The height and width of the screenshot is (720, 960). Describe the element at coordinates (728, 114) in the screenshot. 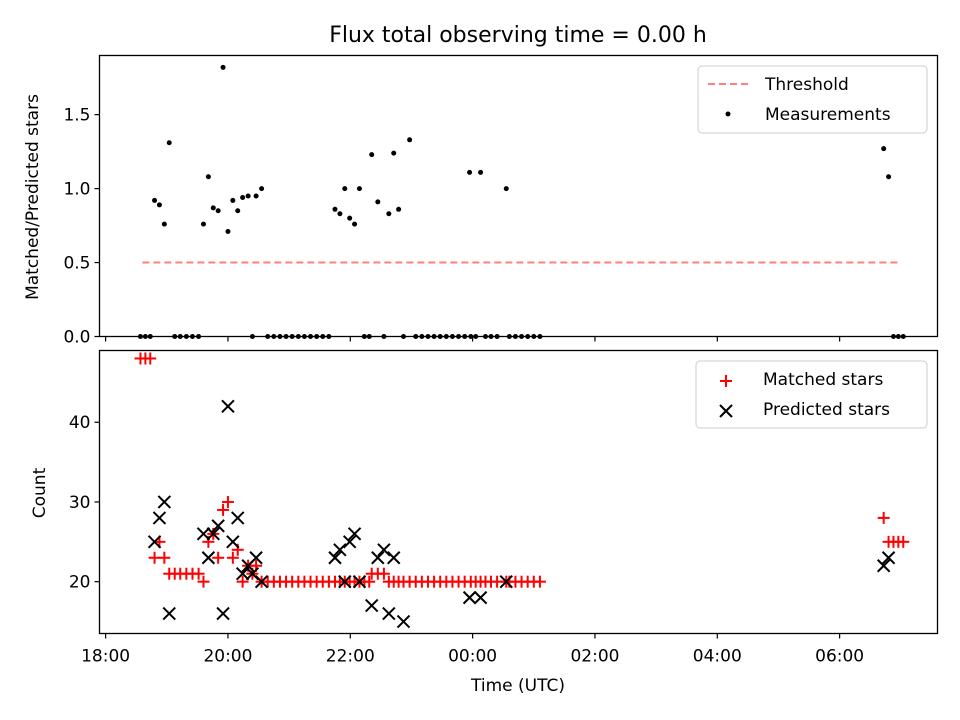

I see `measurements-legend-marker` at that location.